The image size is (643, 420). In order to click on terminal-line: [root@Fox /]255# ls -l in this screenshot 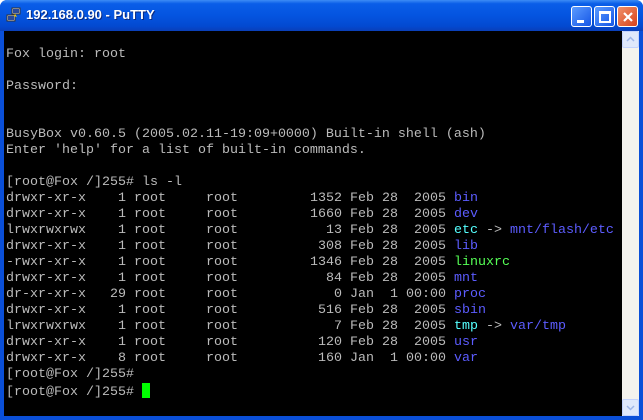, I will do `click(94, 182)`.